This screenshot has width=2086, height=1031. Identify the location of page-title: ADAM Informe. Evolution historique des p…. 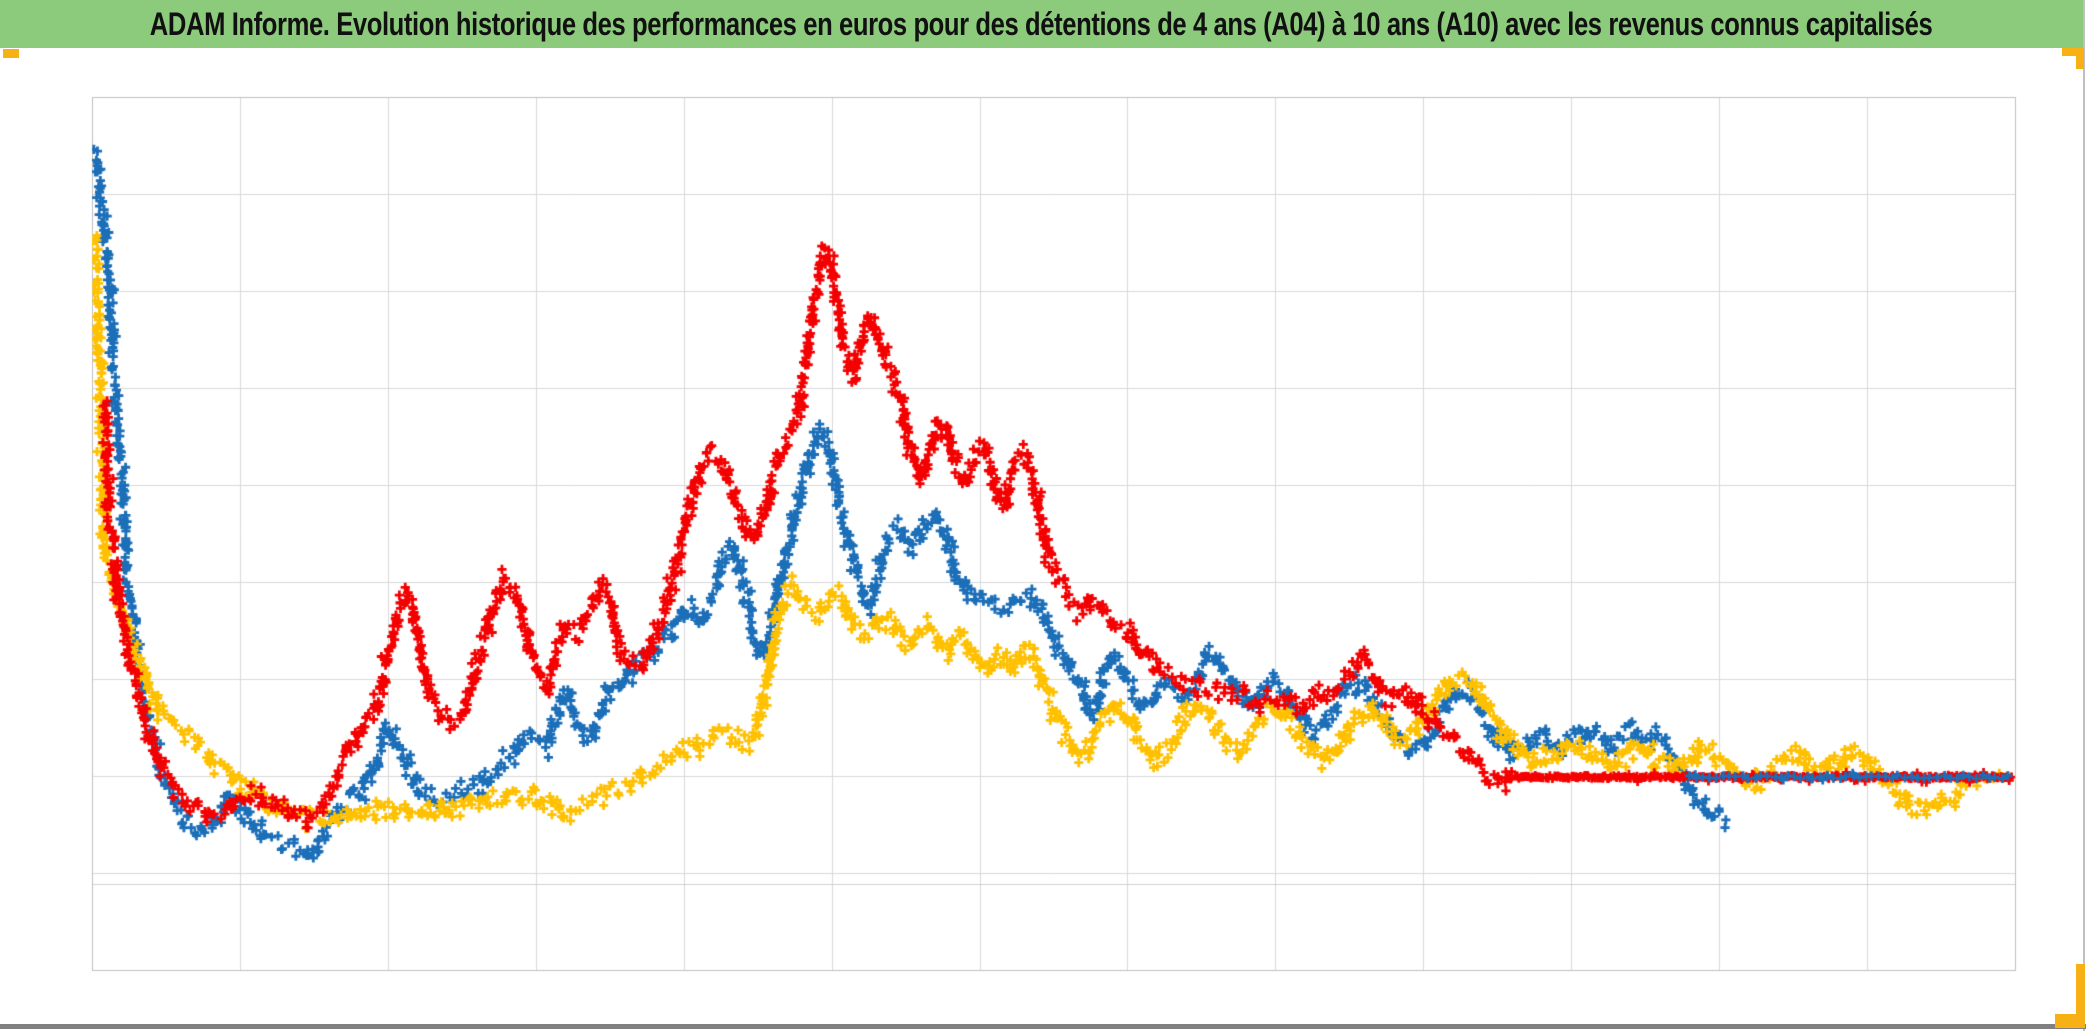
(1041, 23).